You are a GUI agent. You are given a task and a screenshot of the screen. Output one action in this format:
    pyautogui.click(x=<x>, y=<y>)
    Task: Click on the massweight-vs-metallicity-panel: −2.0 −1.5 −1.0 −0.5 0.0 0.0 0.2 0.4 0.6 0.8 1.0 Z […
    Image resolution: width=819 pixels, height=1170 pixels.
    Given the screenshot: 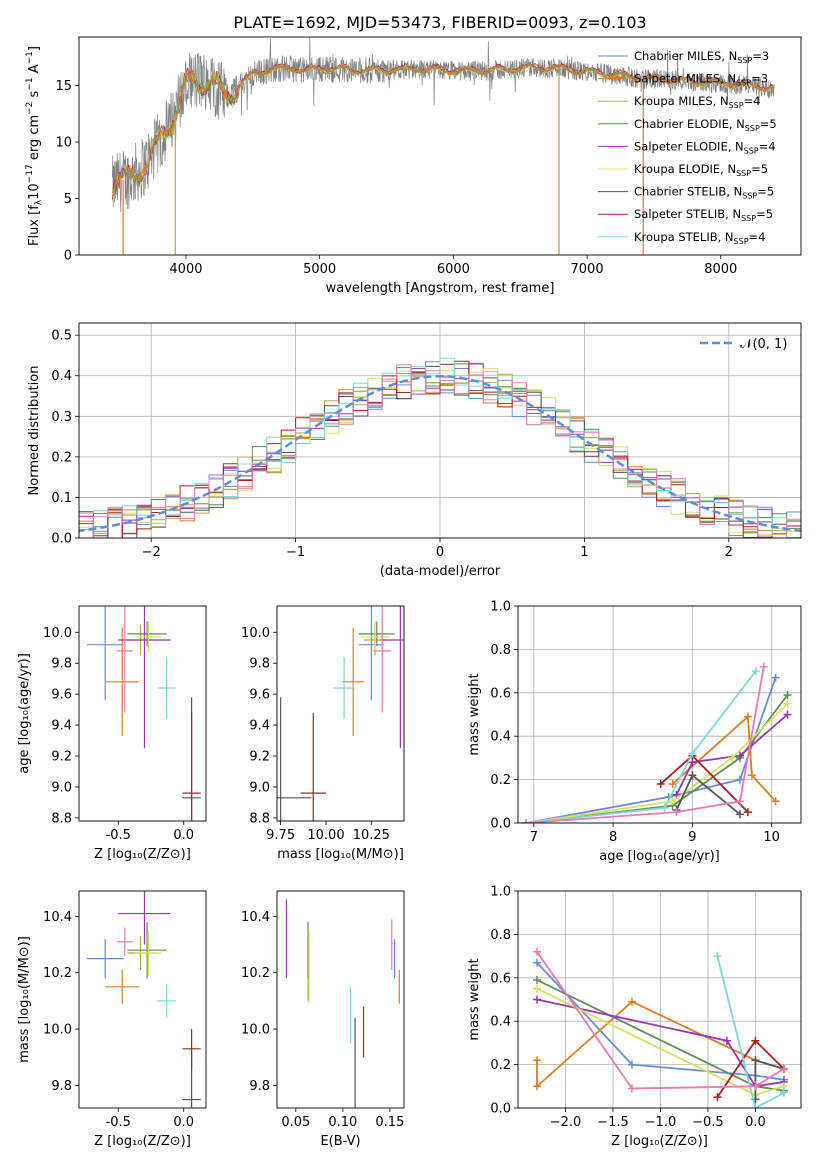 What is the action you would take?
    pyautogui.click(x=634, y=1017)
    